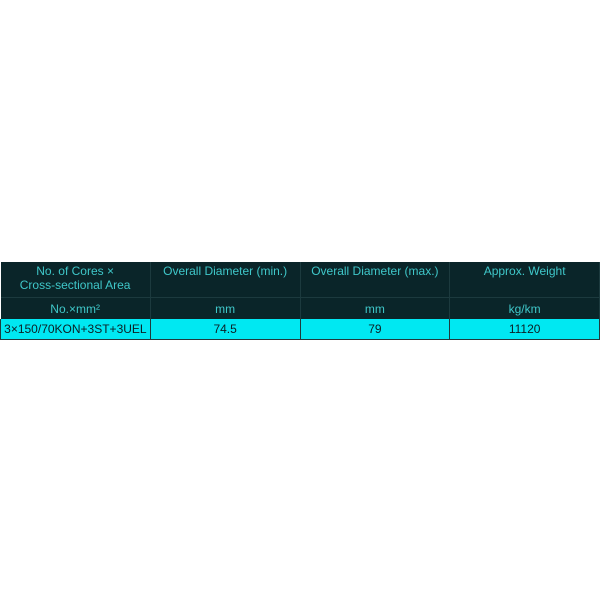 The width and height of the screenshot is (600, 600). I want to click on cell-weight: 11120, so click(524, 329).